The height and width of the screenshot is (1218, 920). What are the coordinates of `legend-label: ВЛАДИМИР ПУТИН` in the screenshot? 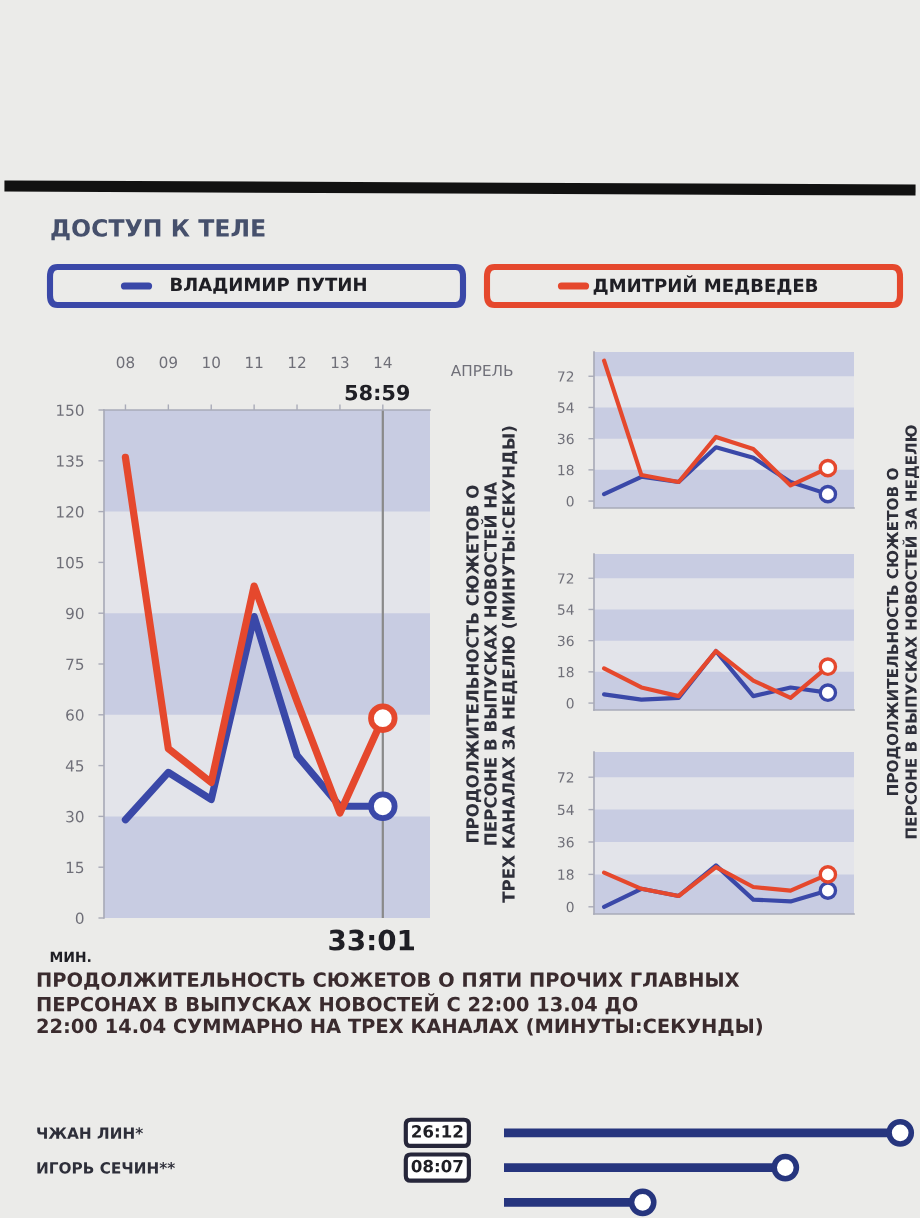 It's located at (268, 285).